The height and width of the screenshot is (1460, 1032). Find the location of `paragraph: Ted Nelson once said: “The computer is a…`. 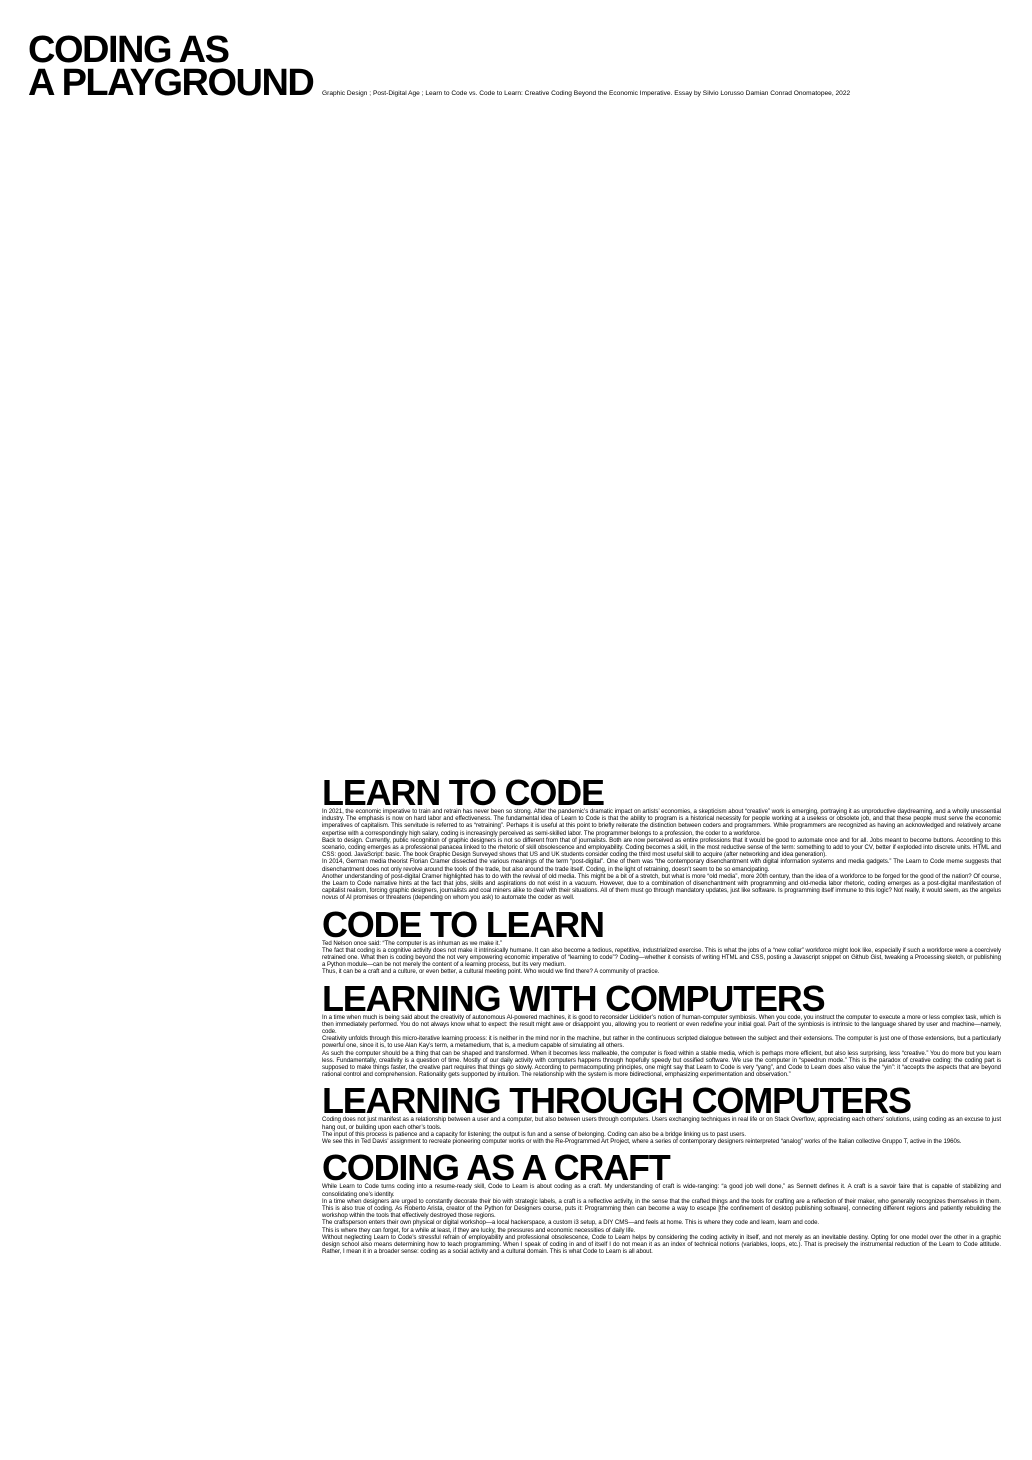

paragraph: Ted Nelson once said: “The computer is a… is located at coordinates (412, 943).